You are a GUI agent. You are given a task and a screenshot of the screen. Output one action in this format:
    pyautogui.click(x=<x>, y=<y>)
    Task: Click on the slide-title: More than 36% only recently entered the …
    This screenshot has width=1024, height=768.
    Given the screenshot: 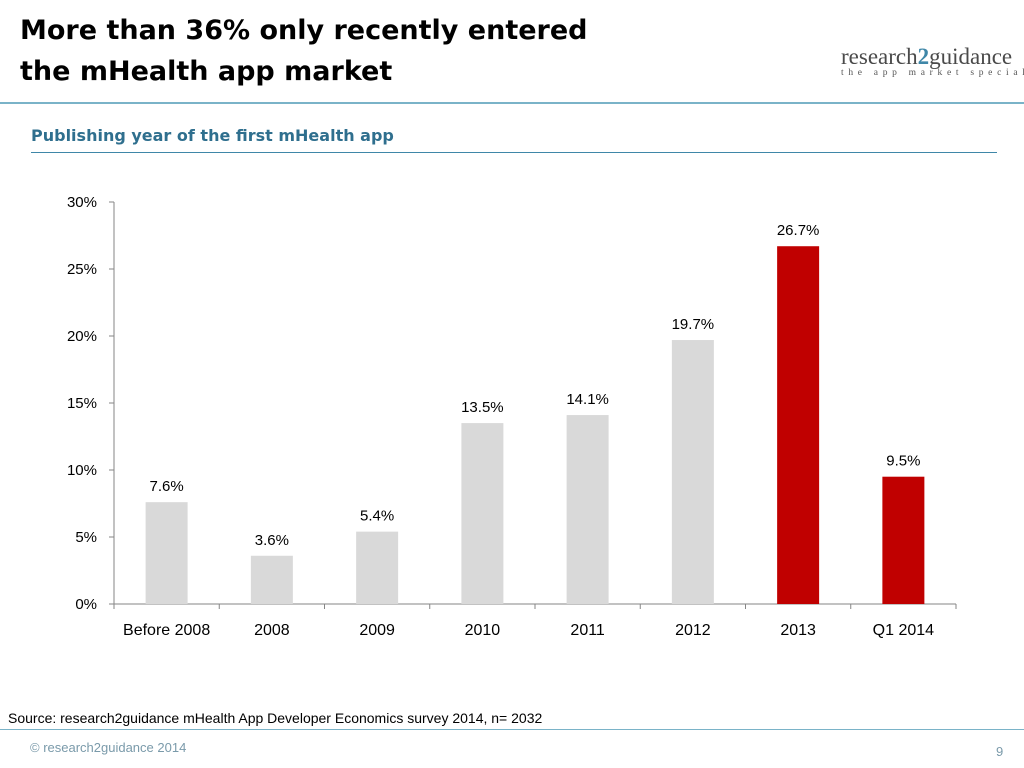 What is the action you would take?
    pyautogui.click(x=340, y=51)
    